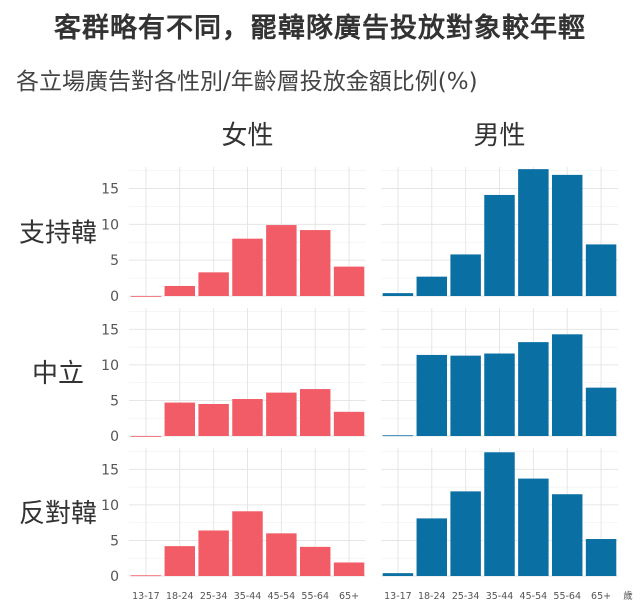  I want to click on bar-女性-中立-65+, so click(349, 423).